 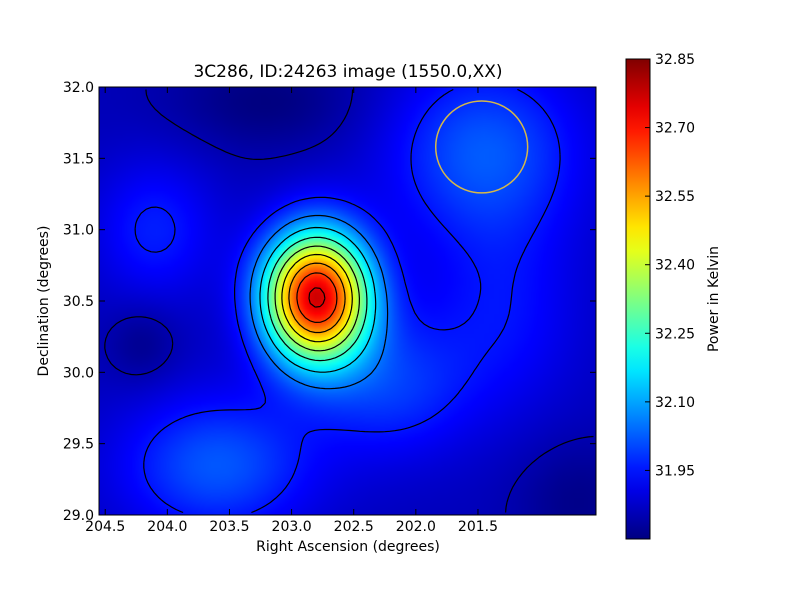 What do you see at coordinates (675, 403) in the screenshot?
I see `colorbar-tick-label: 32.10` at bounding box center [675, 403].